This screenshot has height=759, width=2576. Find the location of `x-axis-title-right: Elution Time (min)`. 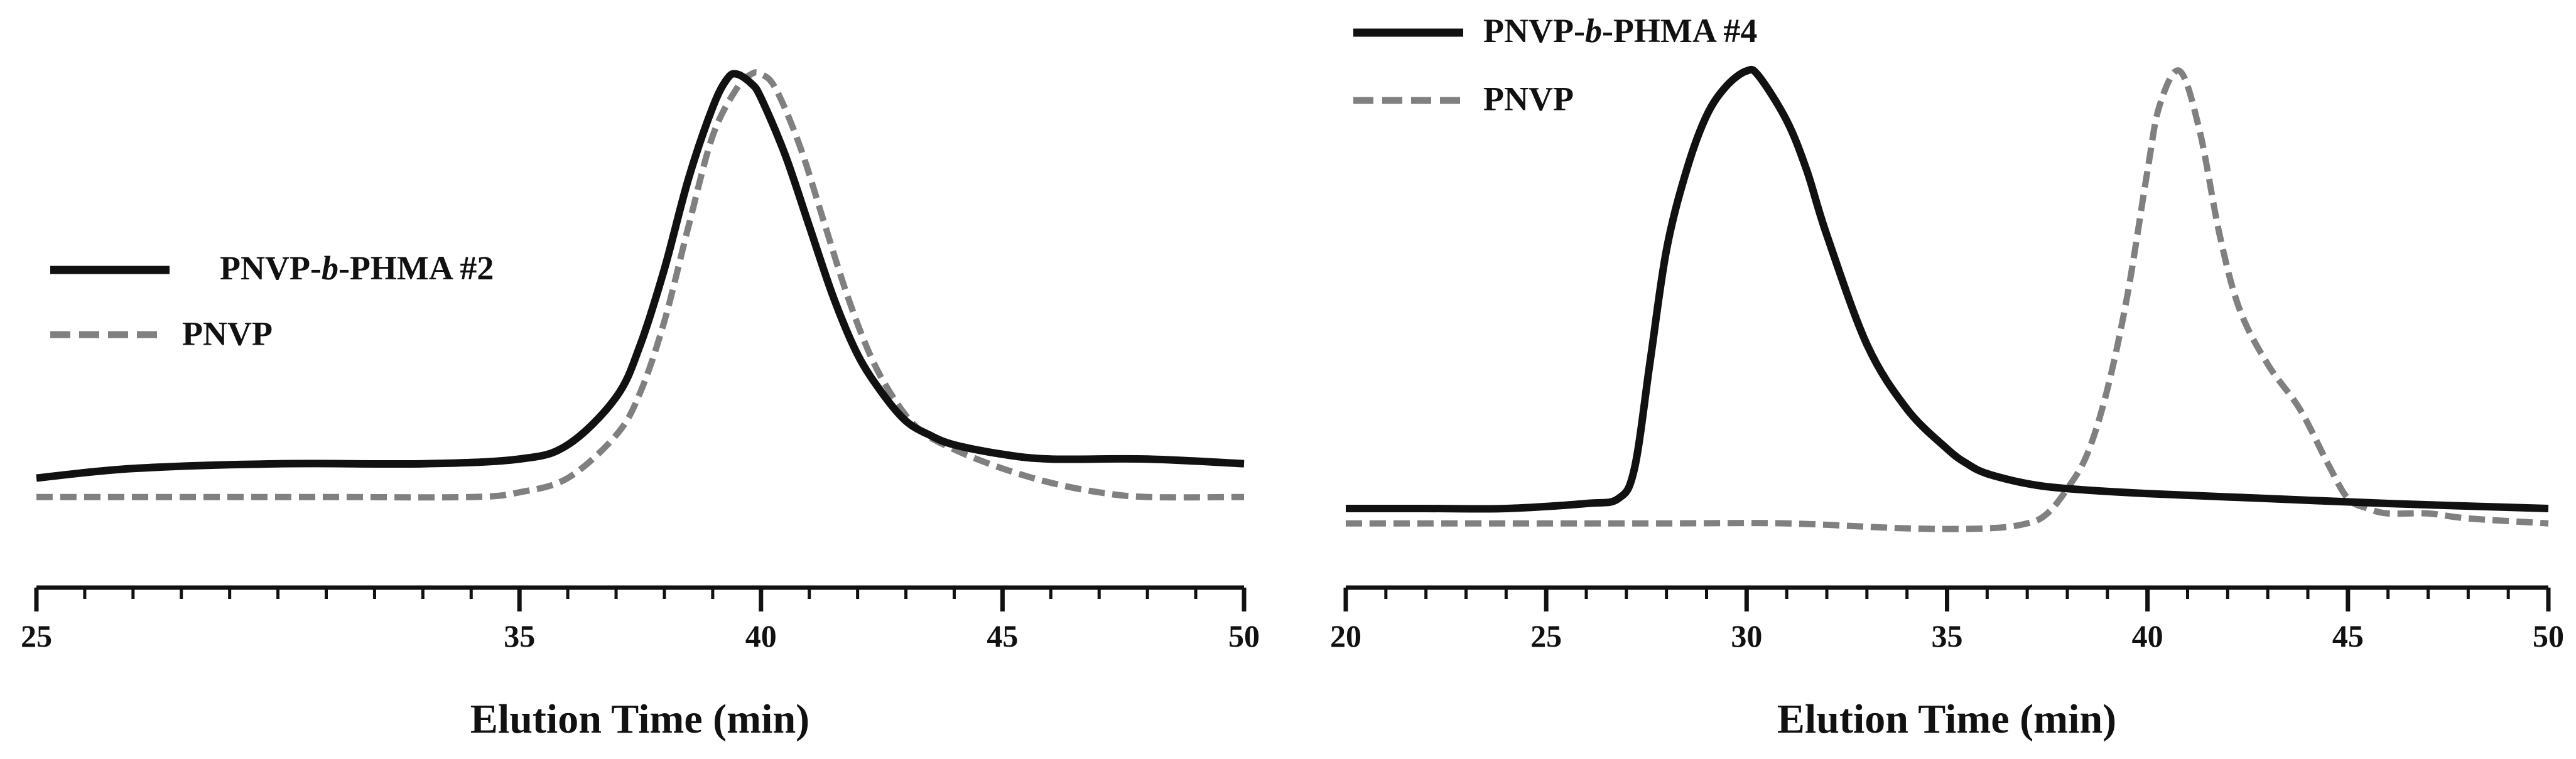

x-axis-title-right: Elution Time (min) is located at coordinates (1946, 719).